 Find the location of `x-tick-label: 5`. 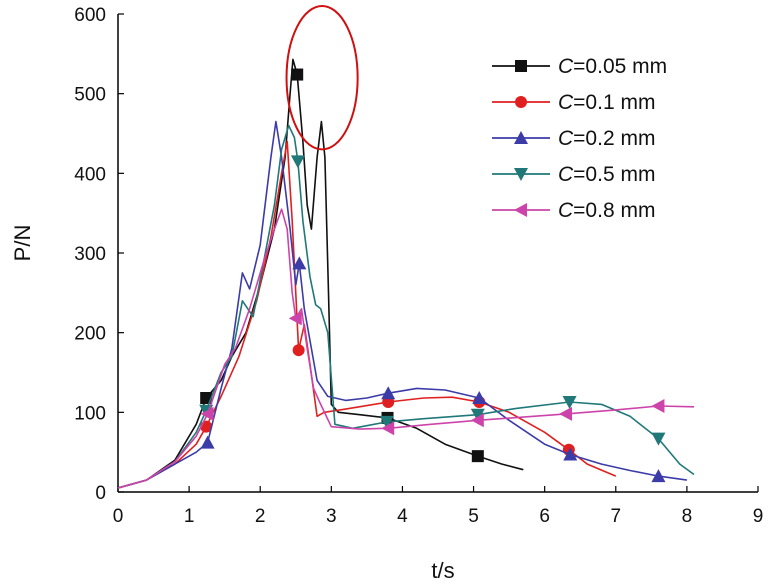

x-tick-label: 5 is located at coordinates (473, 516).